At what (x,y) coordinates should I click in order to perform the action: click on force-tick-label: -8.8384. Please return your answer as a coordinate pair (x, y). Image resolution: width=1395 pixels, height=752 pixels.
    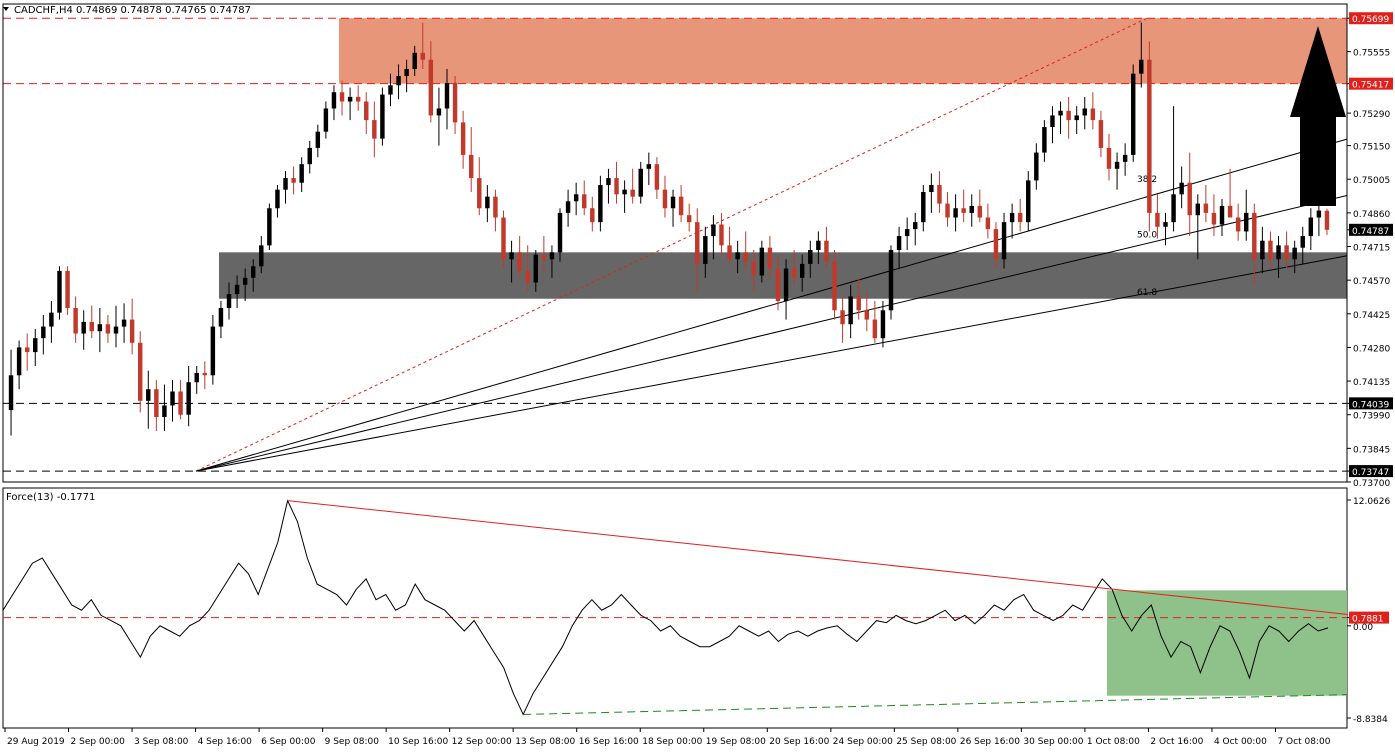
    Looking at the image, I should click on (1370, 720).